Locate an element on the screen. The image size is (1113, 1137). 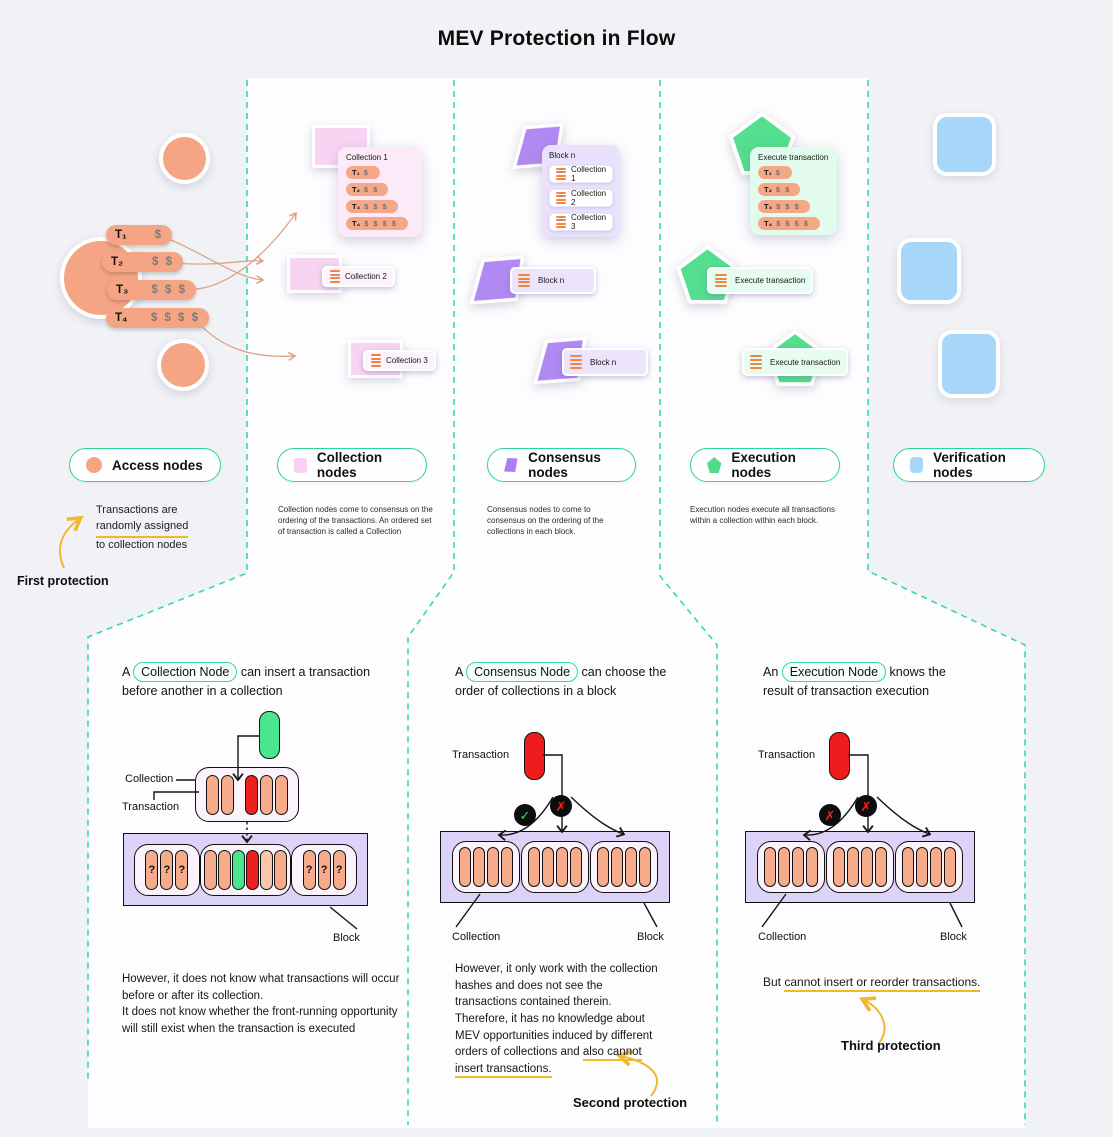
legend-label: Execution nodes is located at coordinates (763, 465).